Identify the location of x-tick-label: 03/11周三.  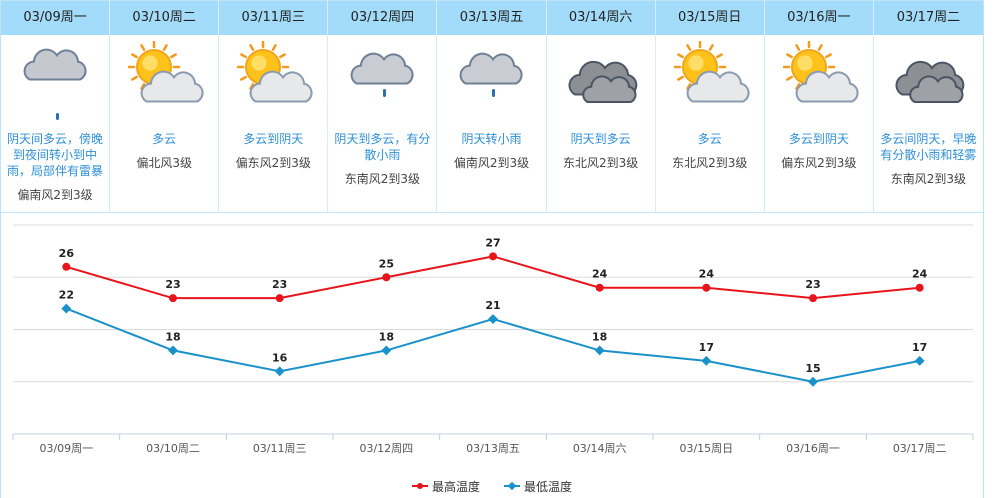
(280, 448).